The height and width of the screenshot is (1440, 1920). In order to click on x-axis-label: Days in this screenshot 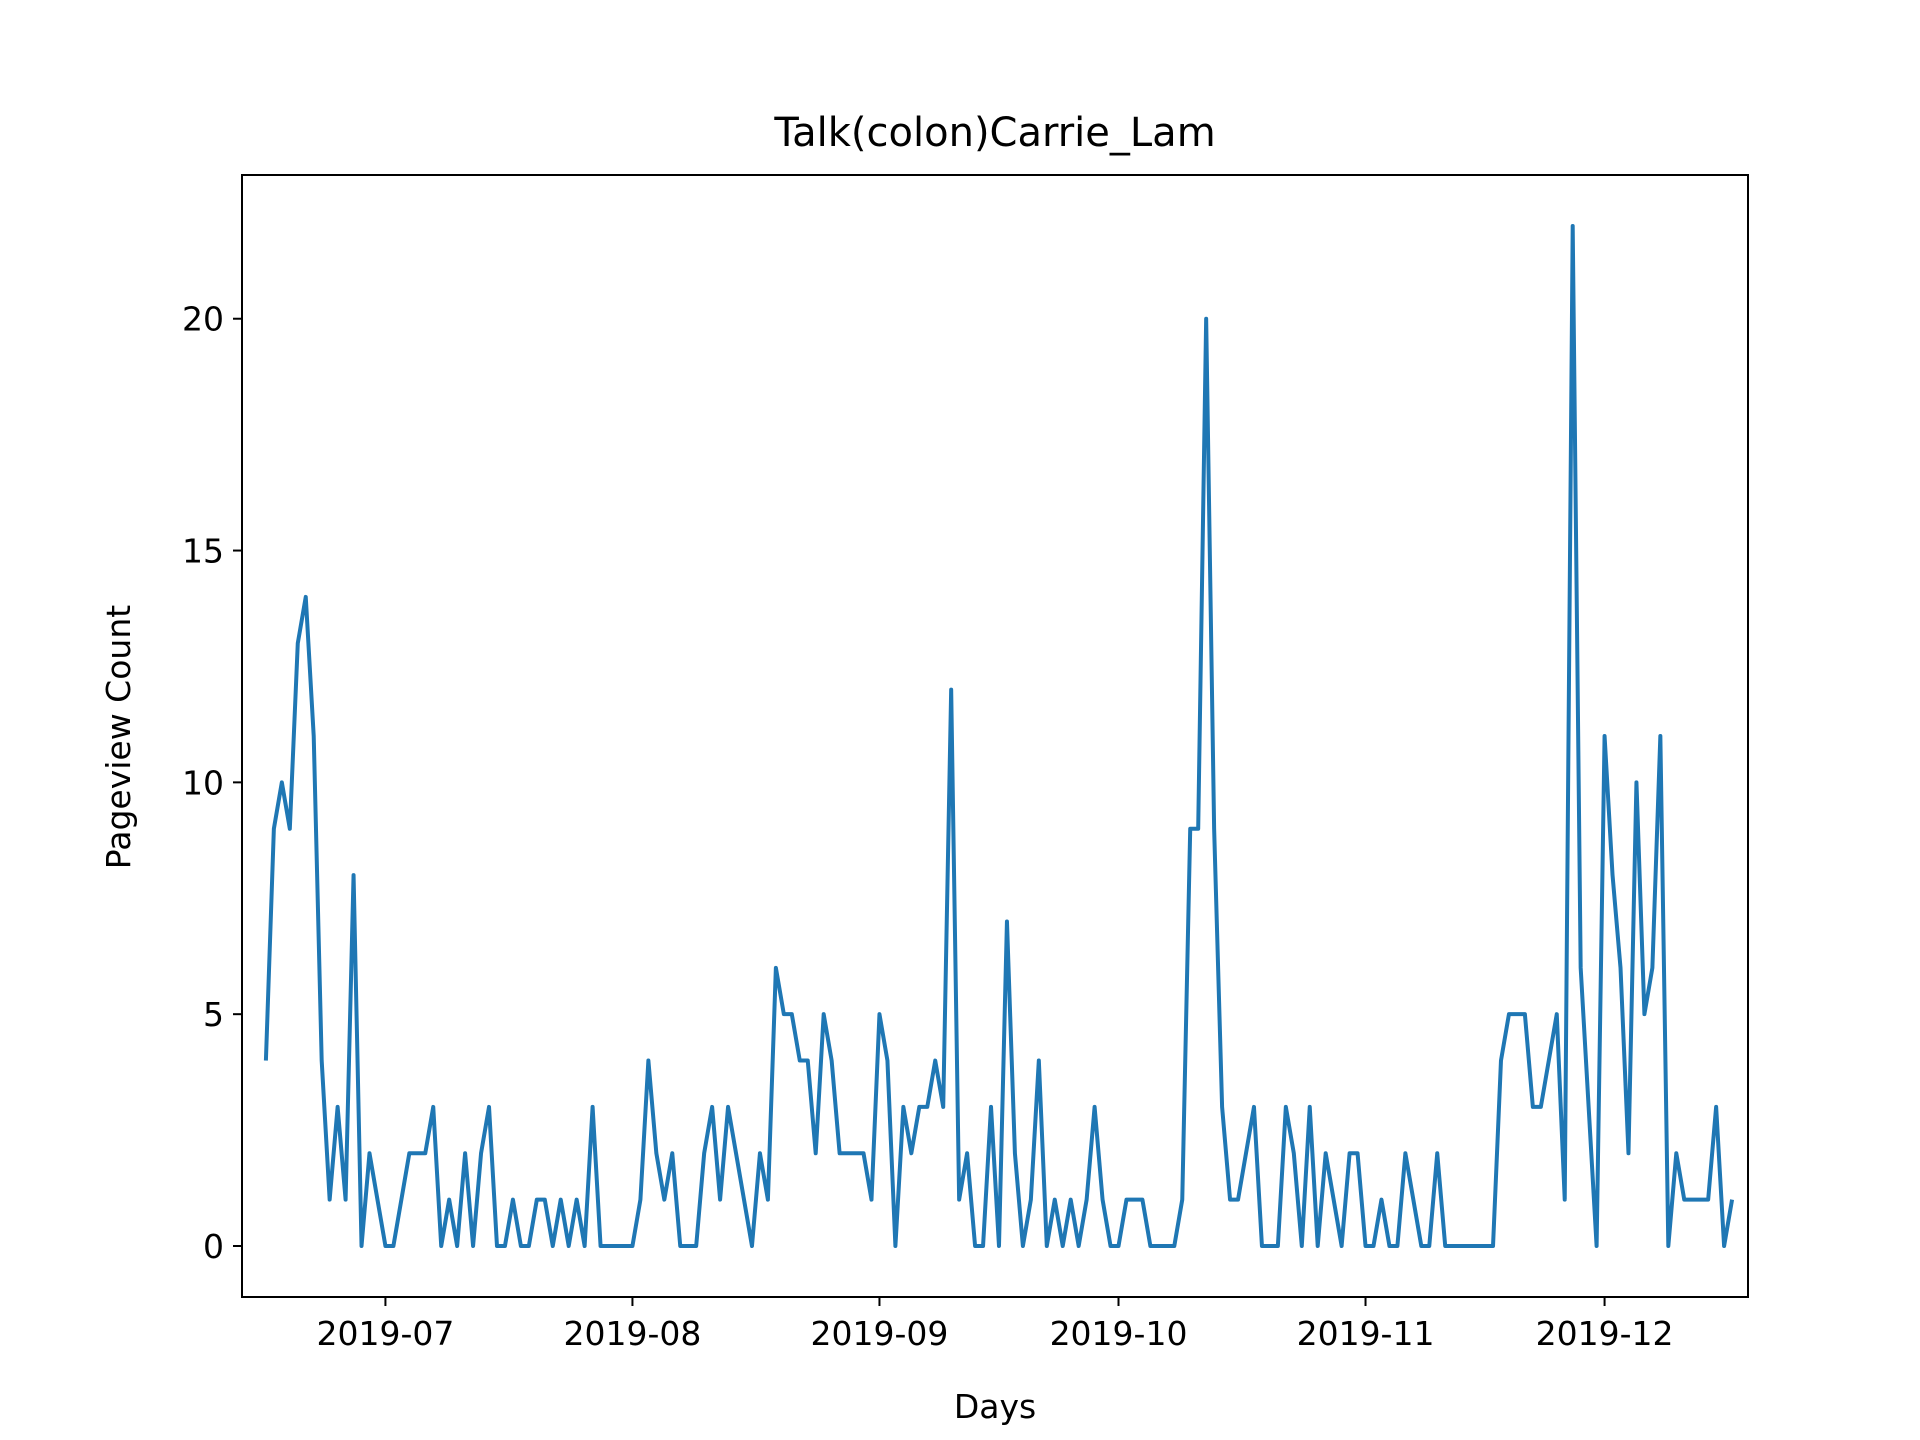, I will do `click(995, 1406)`.